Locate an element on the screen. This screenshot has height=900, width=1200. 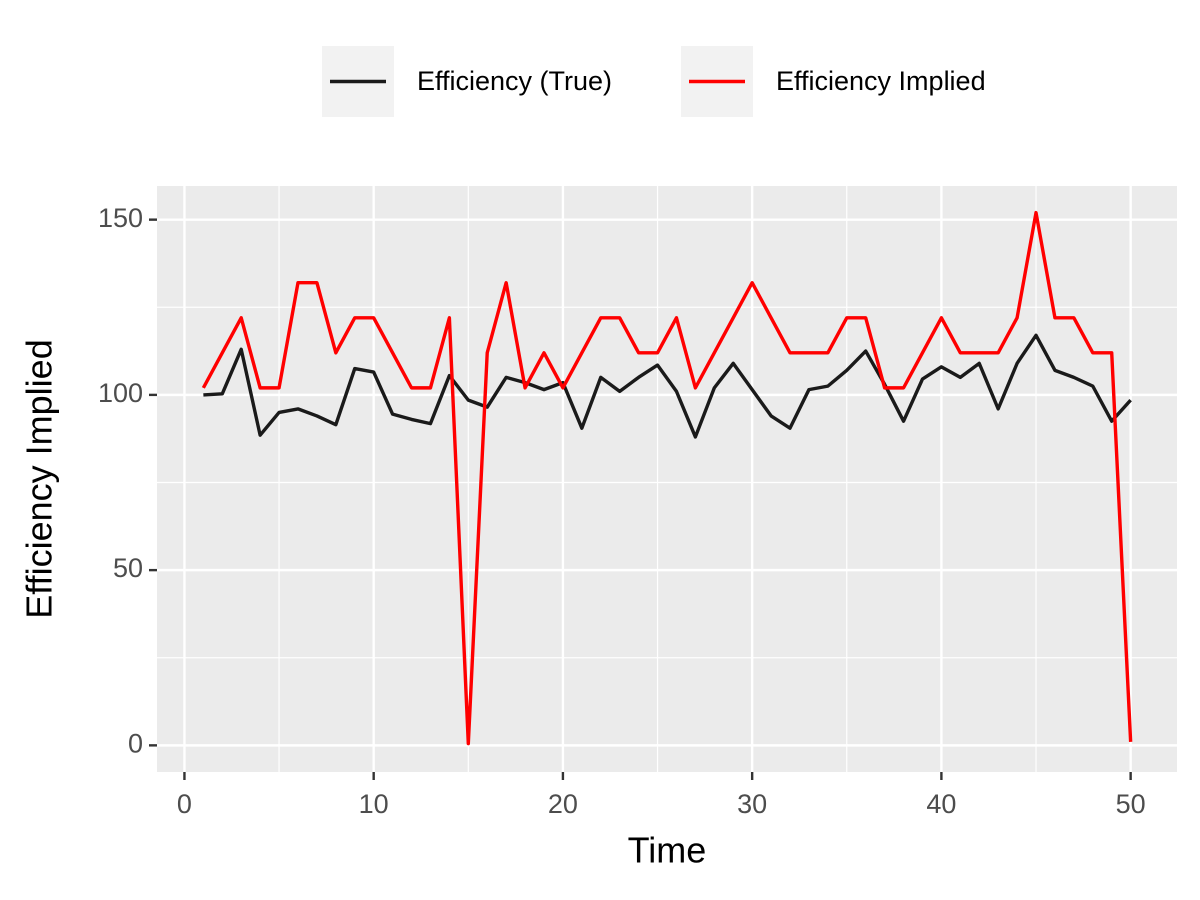
x-tick-label: 20 is located at coordinates (563, 804).